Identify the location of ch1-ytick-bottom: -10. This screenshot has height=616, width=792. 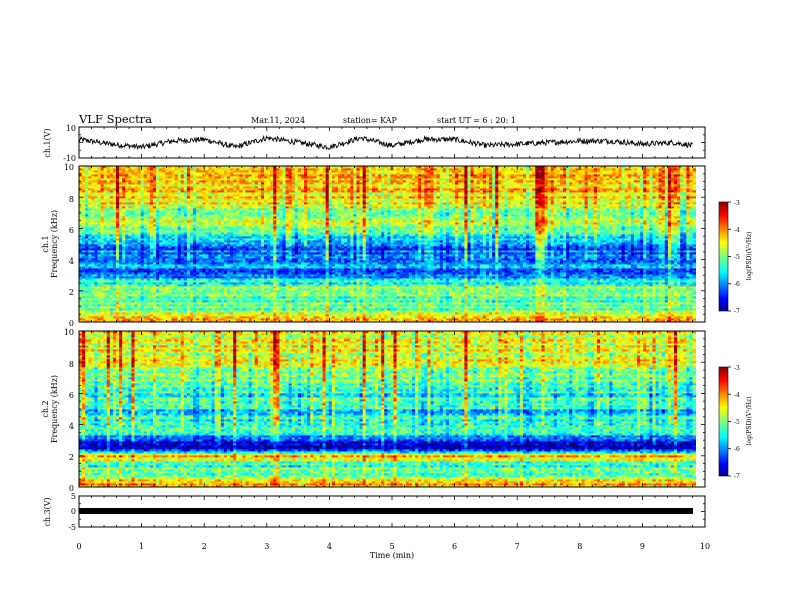
(69, 158).